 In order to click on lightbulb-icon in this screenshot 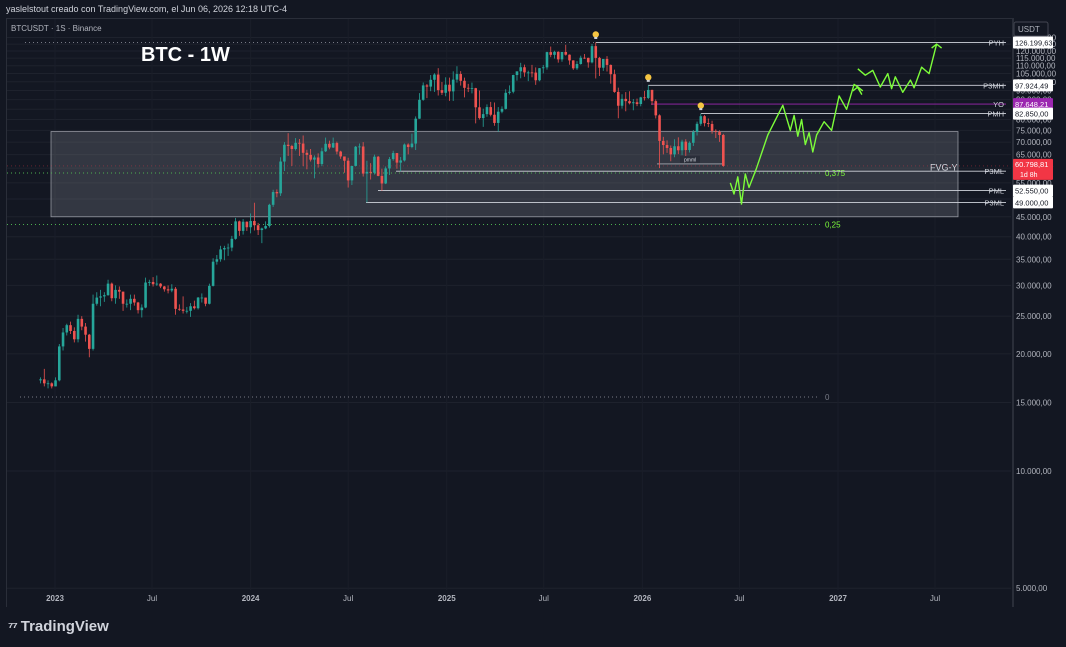, I will do `click(701, 105)`.